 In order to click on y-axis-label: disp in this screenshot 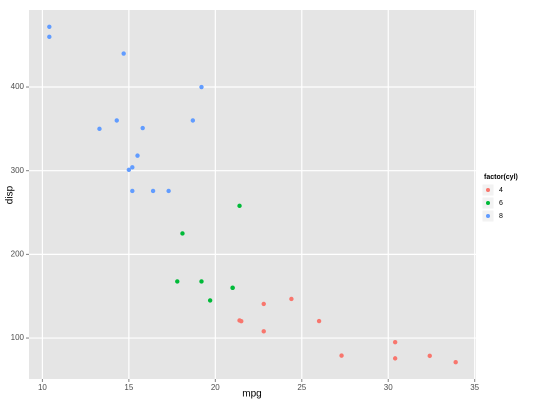, I will do `click(10, 194)`.